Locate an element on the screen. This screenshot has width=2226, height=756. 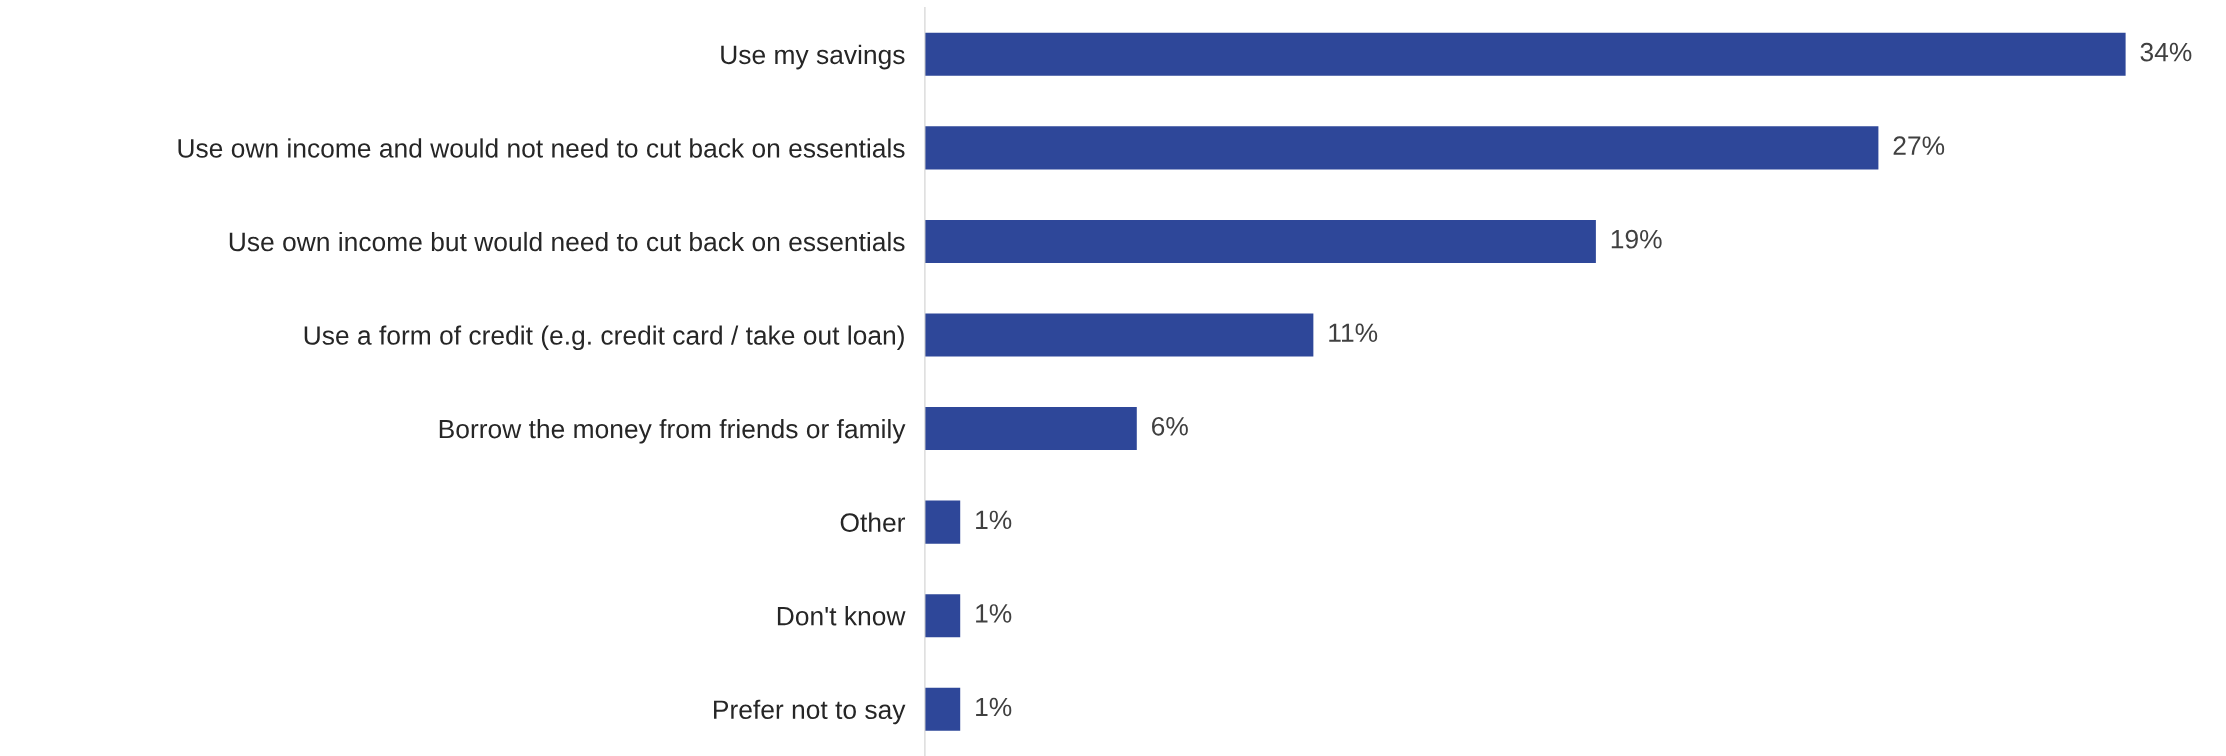
y-tick-label: Use own income but would need to cut back on essentials is located at coordinates (567, 241).